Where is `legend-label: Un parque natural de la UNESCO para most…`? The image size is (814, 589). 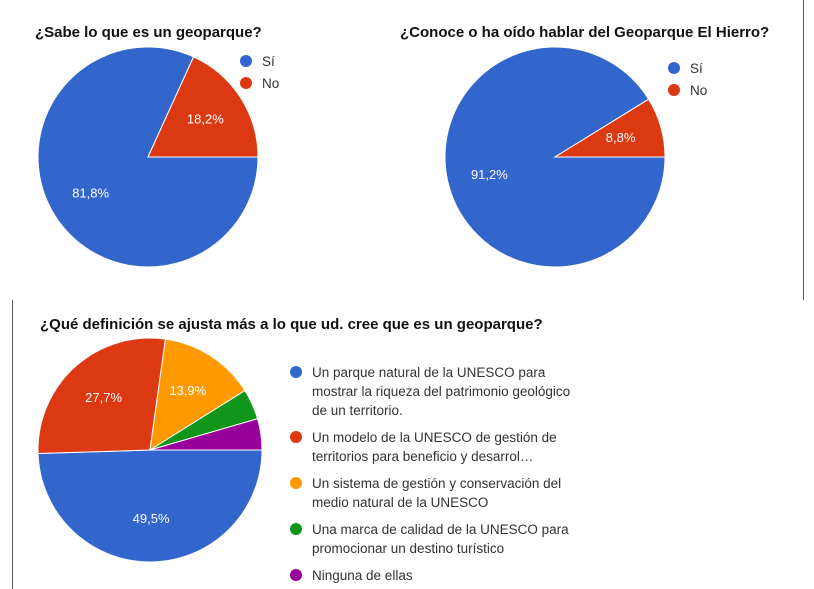 legend-label: Un parque natural de la UNESCO para most… is located at coordinates (441, 391).